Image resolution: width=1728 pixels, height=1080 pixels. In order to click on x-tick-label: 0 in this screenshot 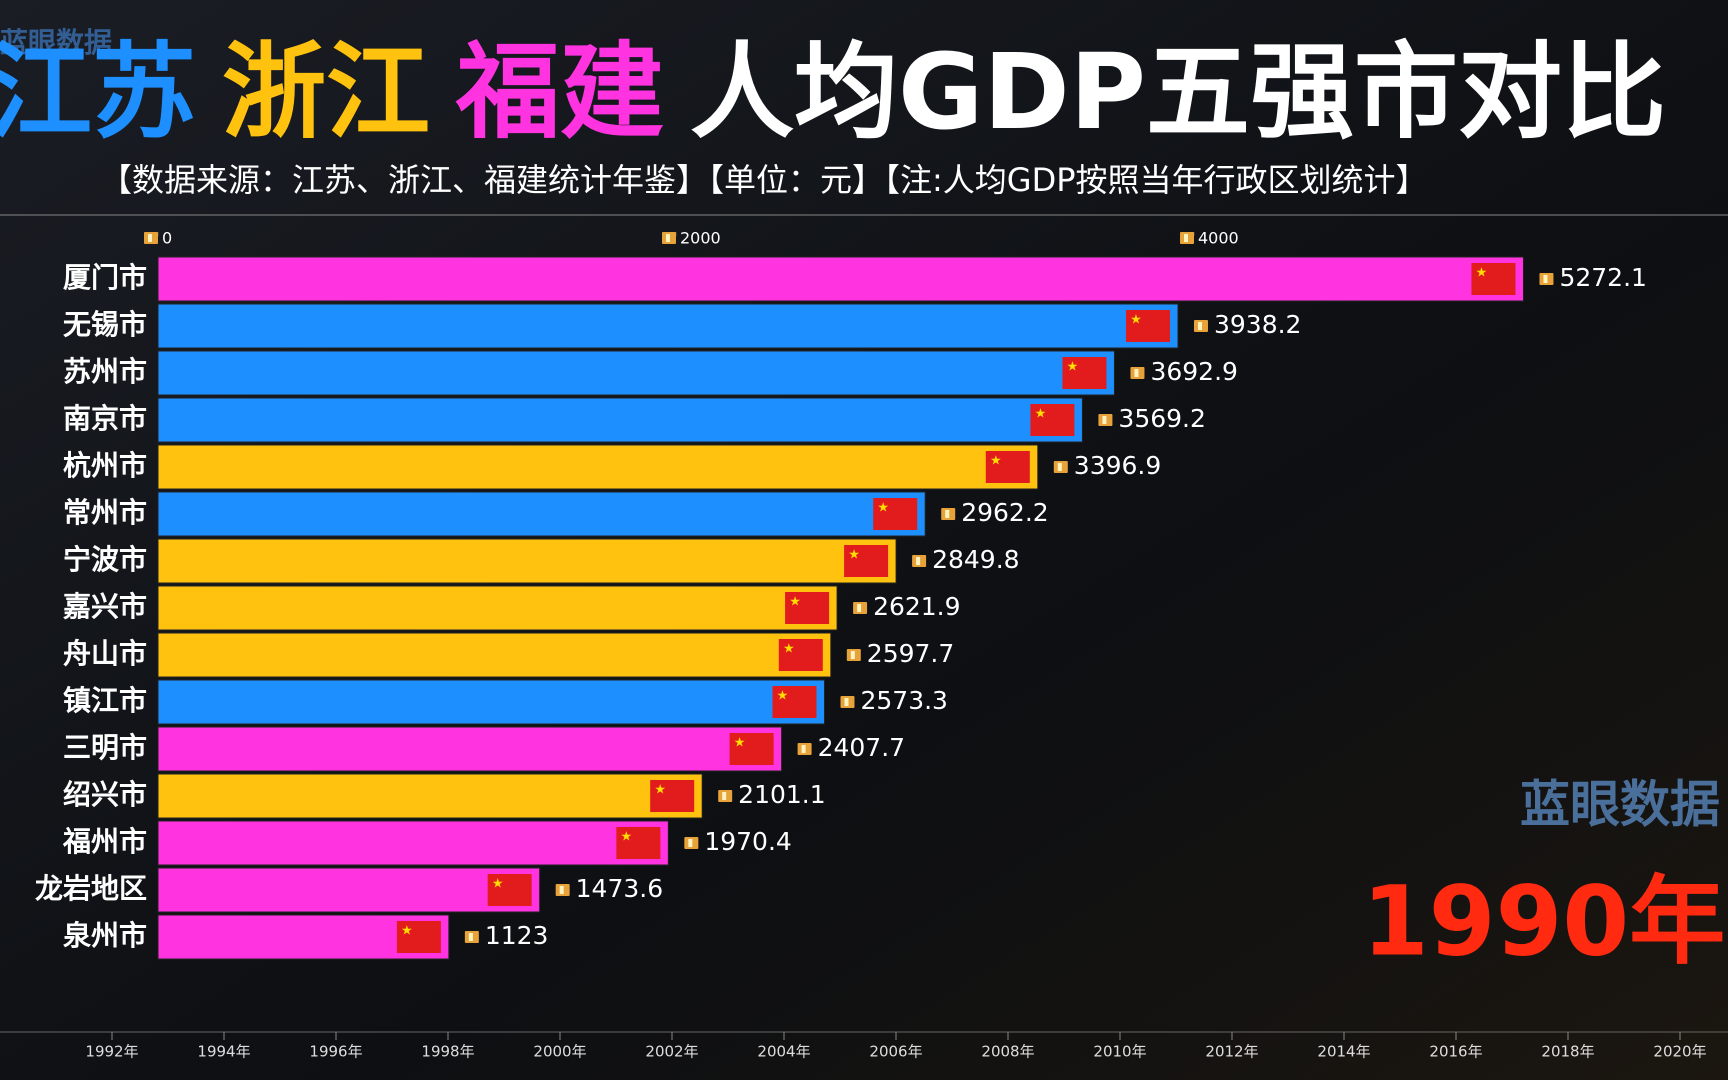, I will do `click(167, 238)`.